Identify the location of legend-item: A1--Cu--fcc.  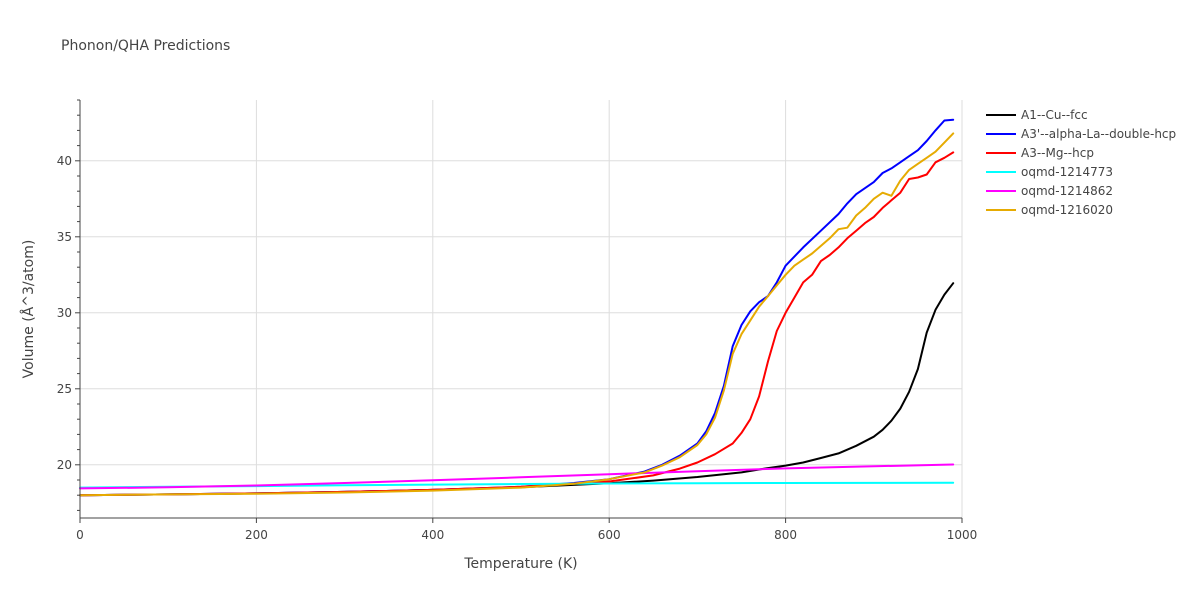
(1037, 115).